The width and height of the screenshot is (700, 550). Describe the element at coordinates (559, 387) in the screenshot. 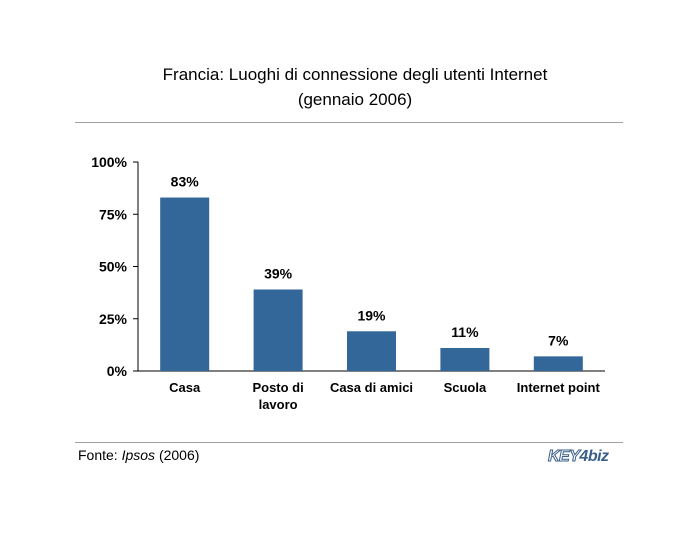

I see `x-tick-label: Internet point` at that location.